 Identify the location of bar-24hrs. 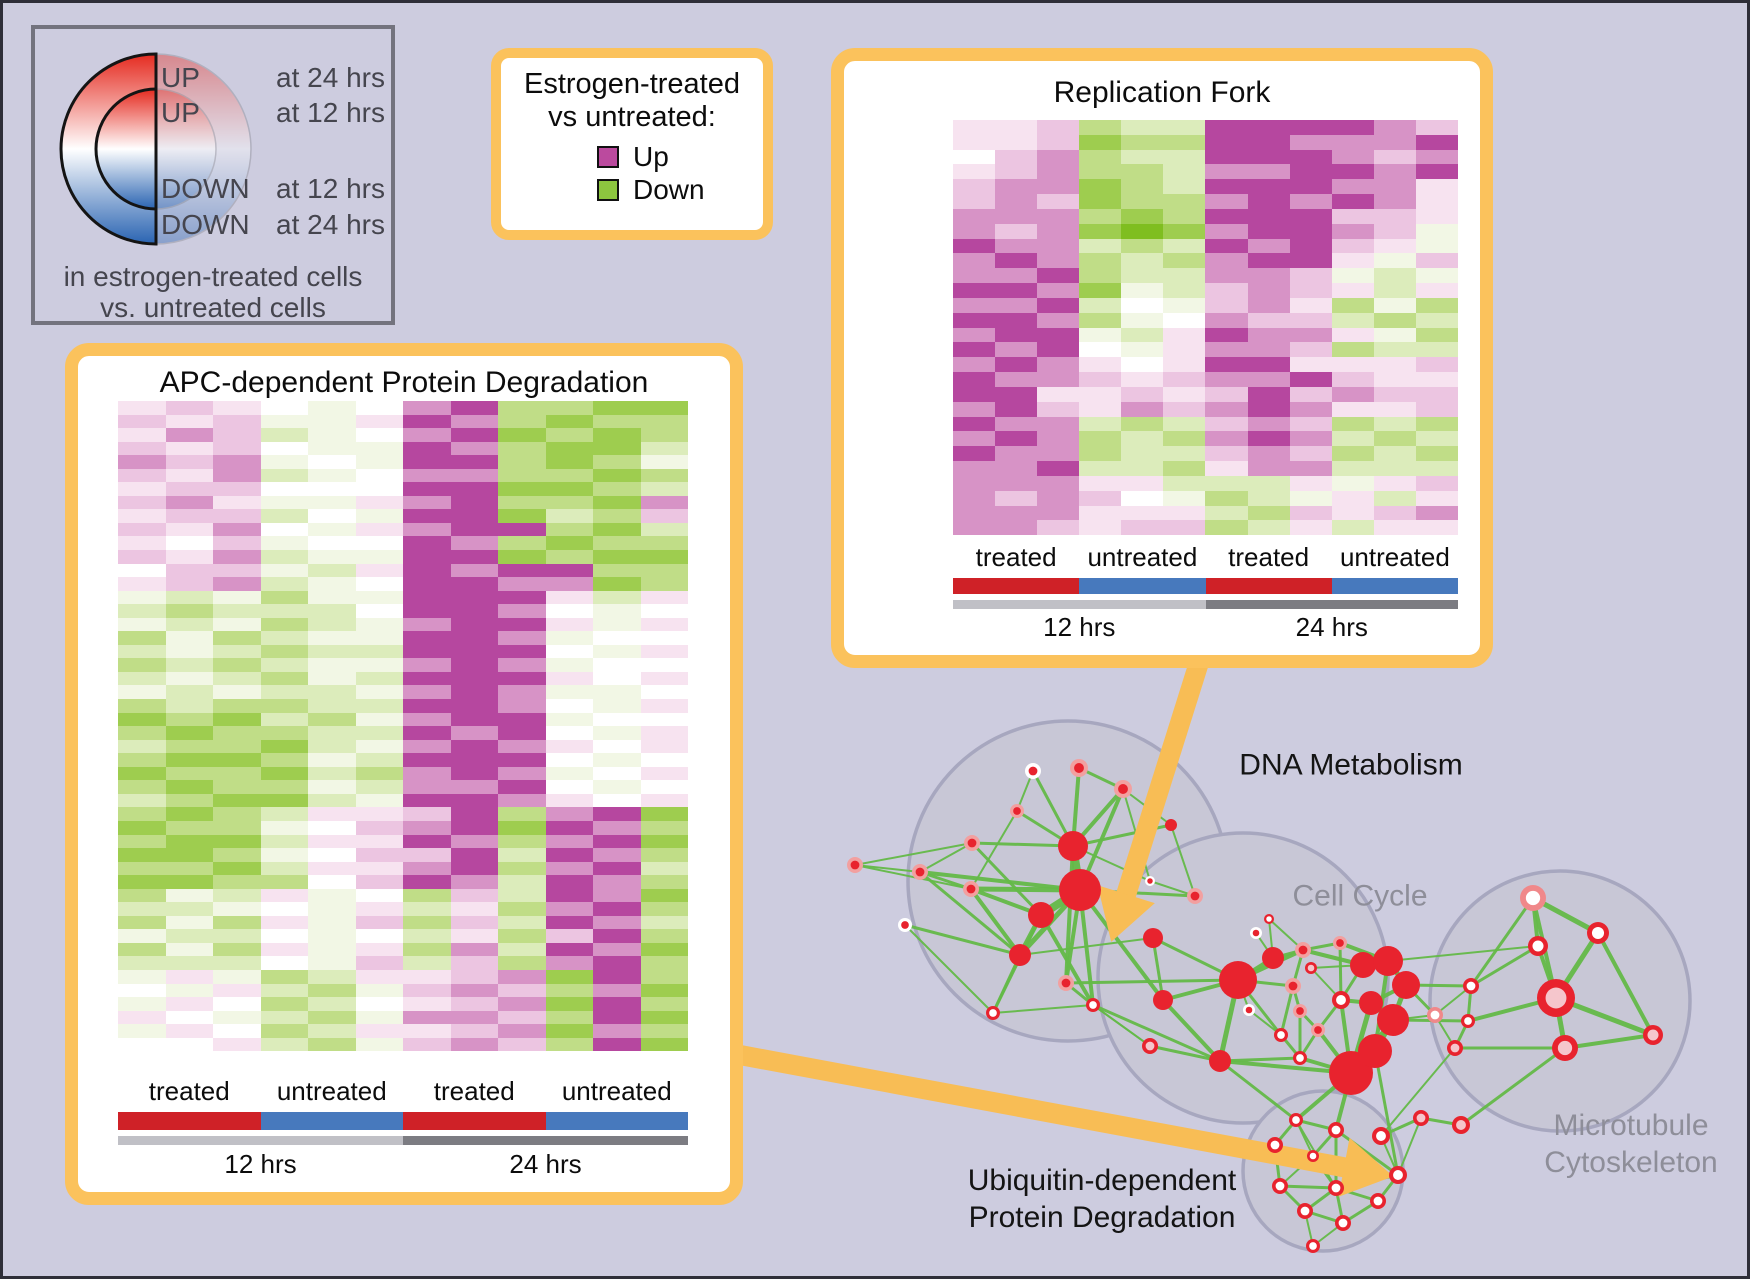
(545, 1140).